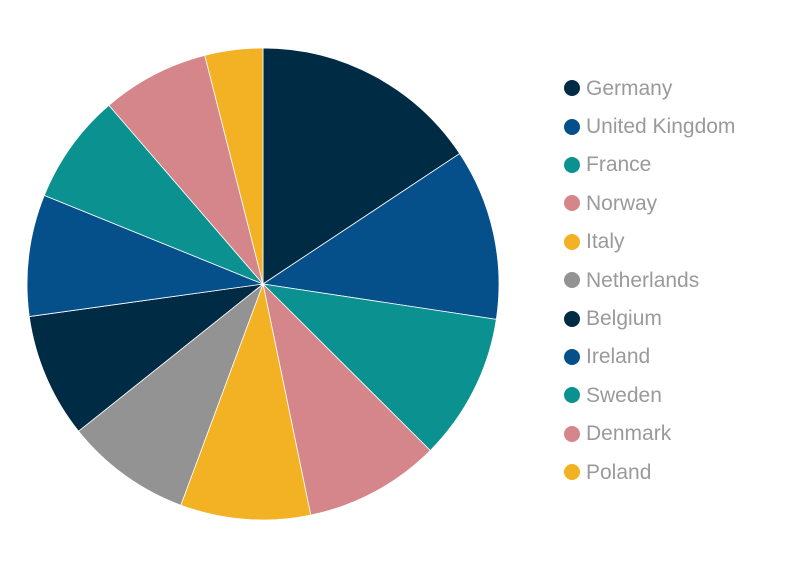 This screenshot has height=562, width=787. I want to click on legend-label: United Kingdom, so click(661, 127).